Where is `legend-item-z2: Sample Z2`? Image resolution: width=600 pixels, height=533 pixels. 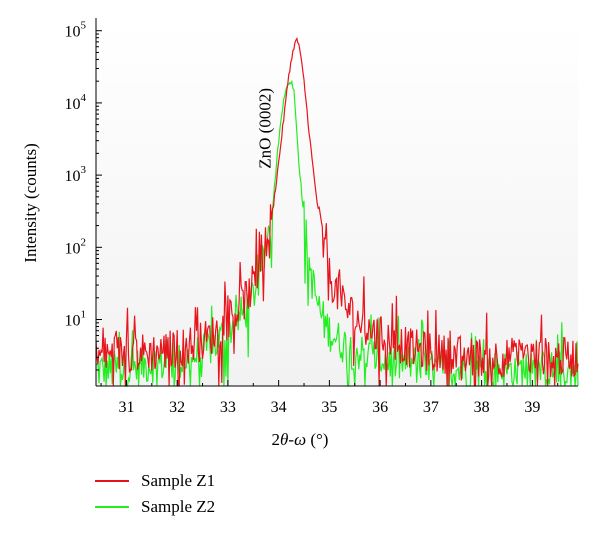 legend-item-z2: Sample Z2 is located at coordinates (155, 507).